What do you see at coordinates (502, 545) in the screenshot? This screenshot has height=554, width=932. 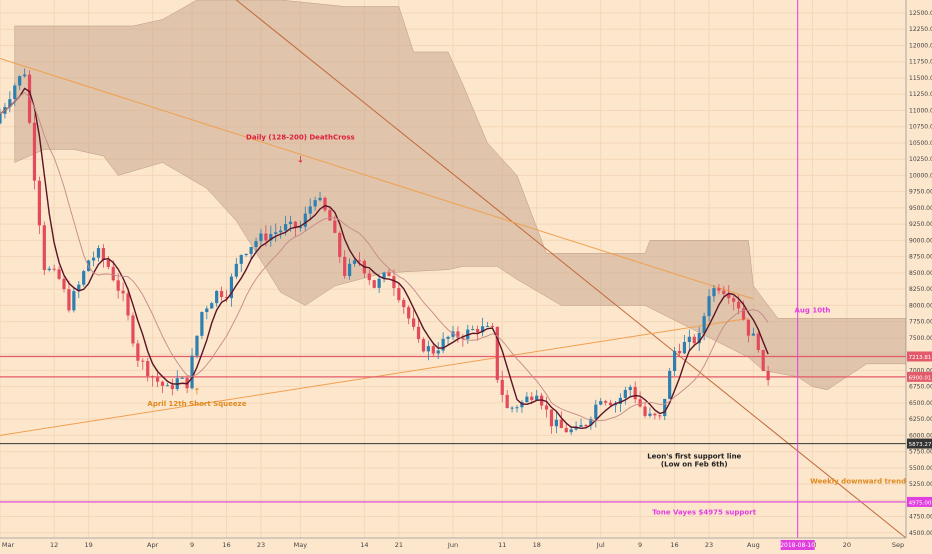 I see `x-tick-label: 11` at bounding box center [502, 545].